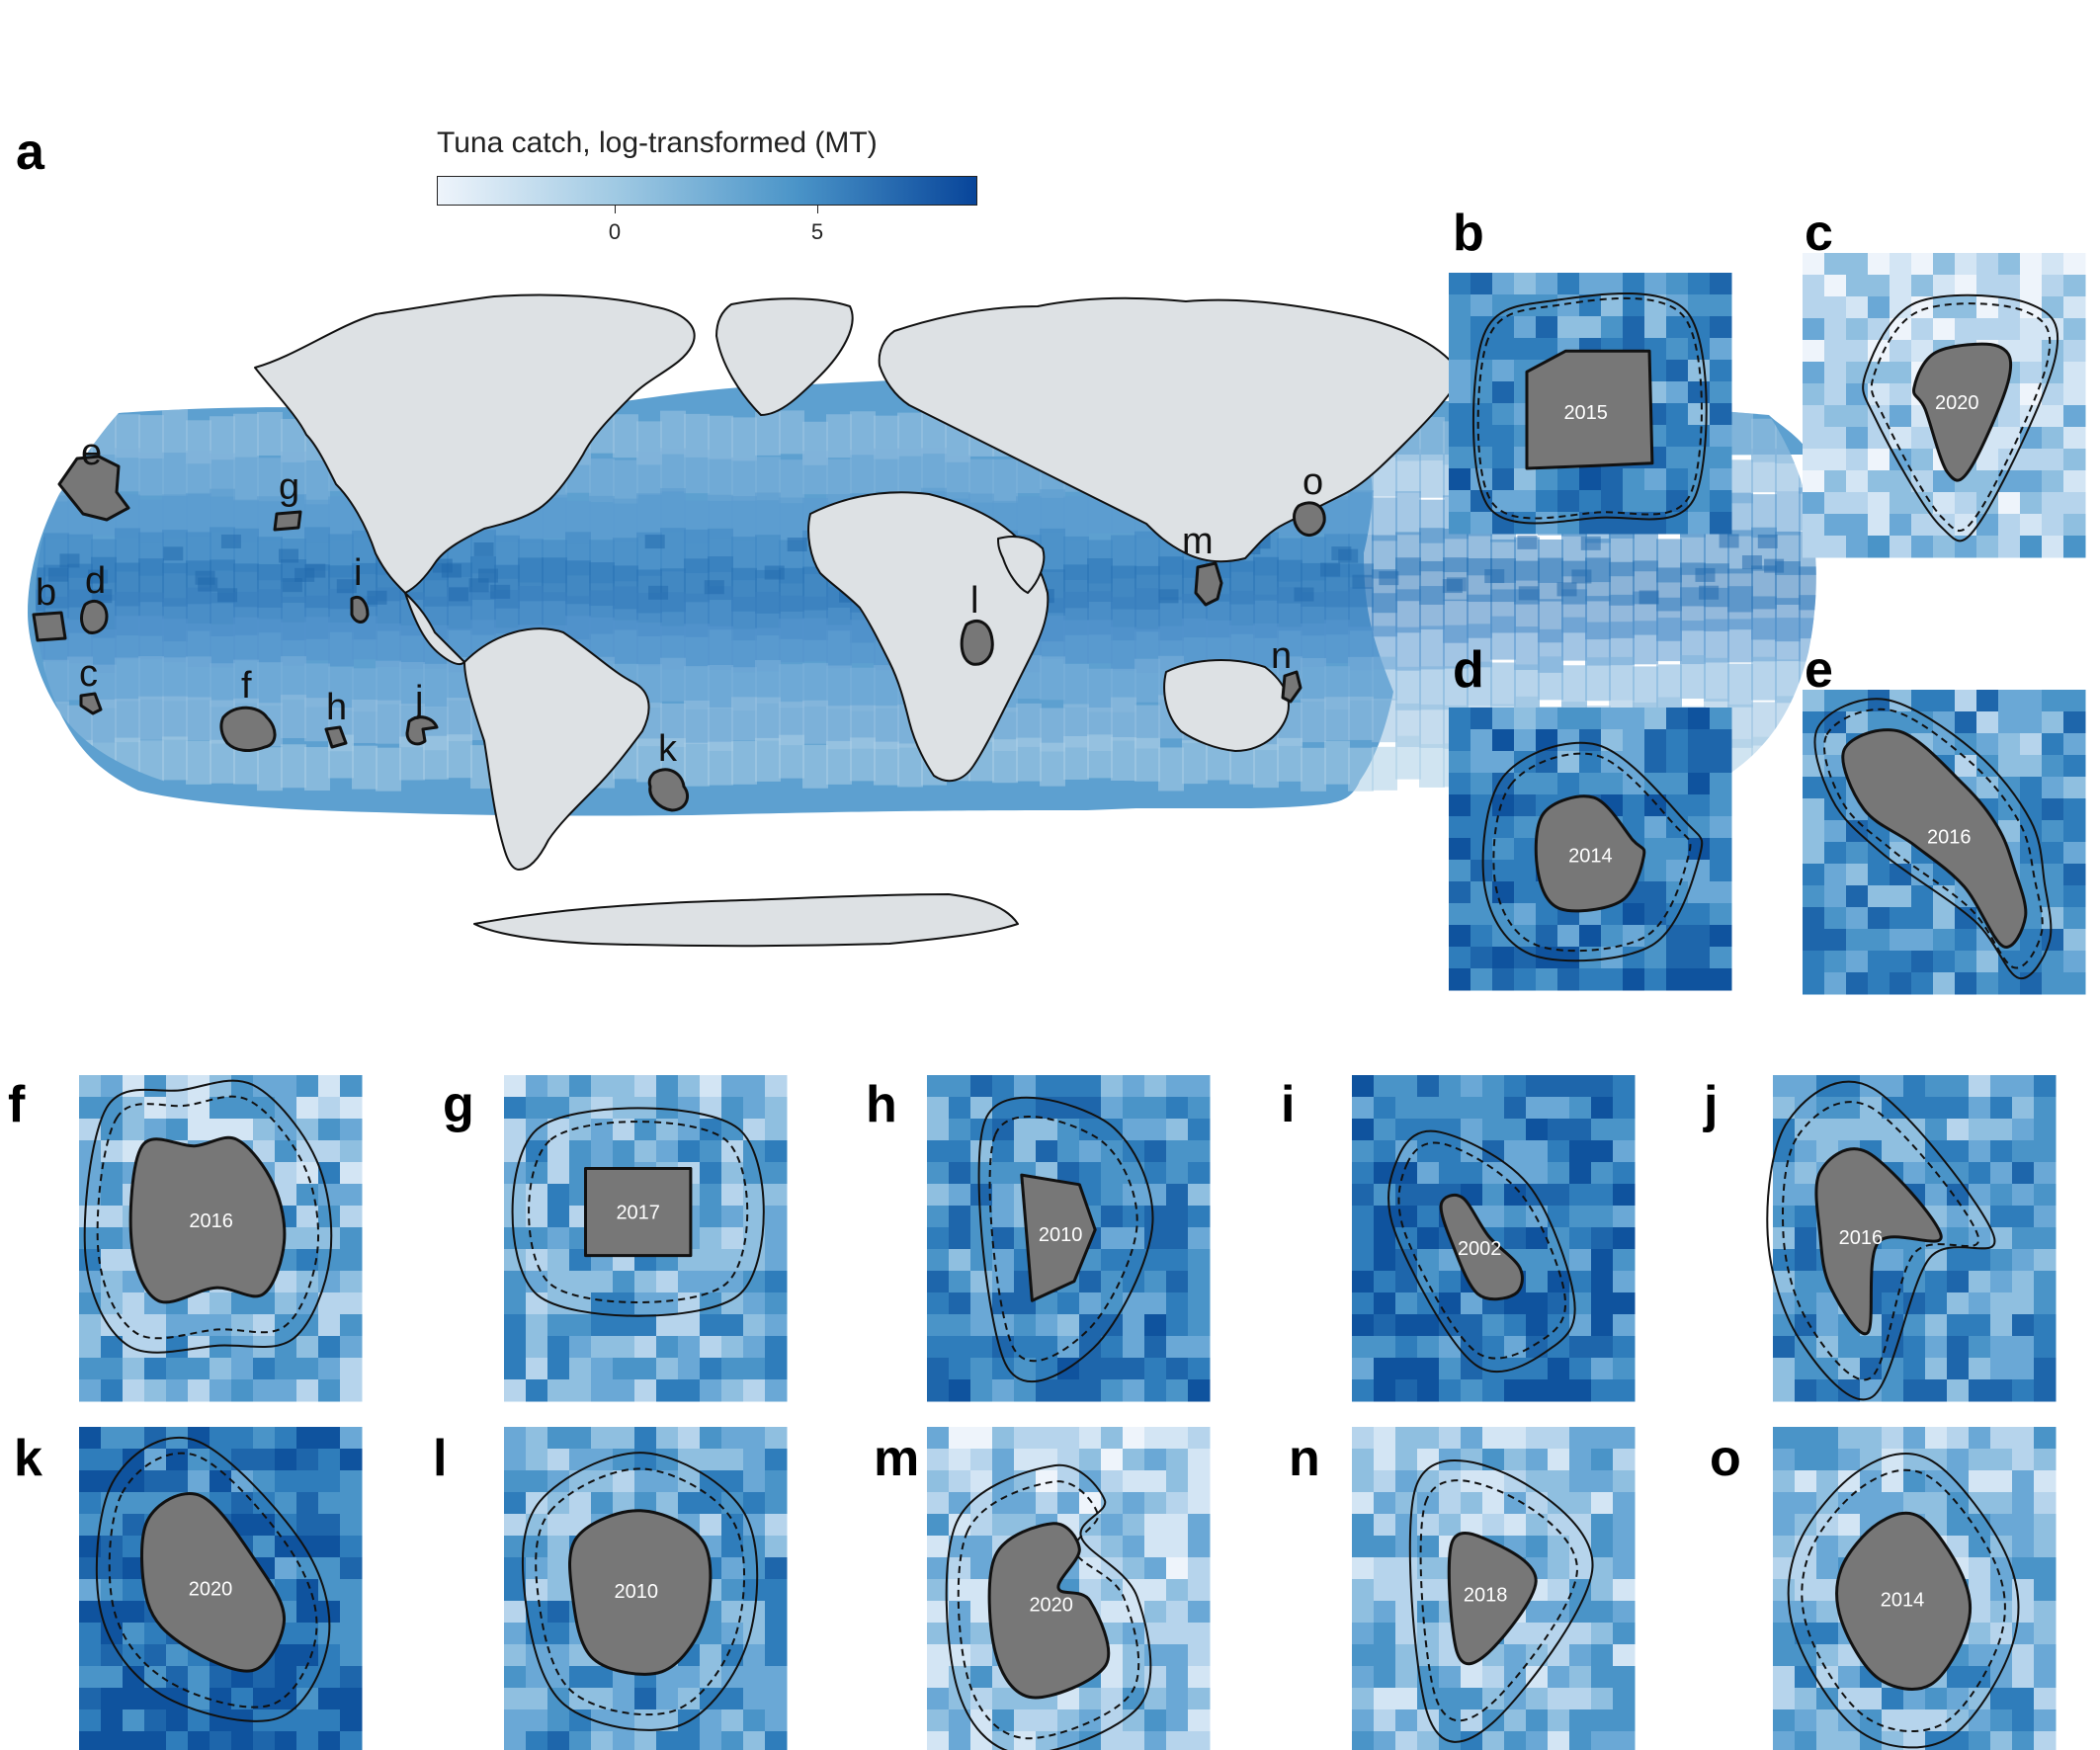 This screenshot has height=1750, width=2100. I want to click on inset-i: 2002, so click(1494, 1238).